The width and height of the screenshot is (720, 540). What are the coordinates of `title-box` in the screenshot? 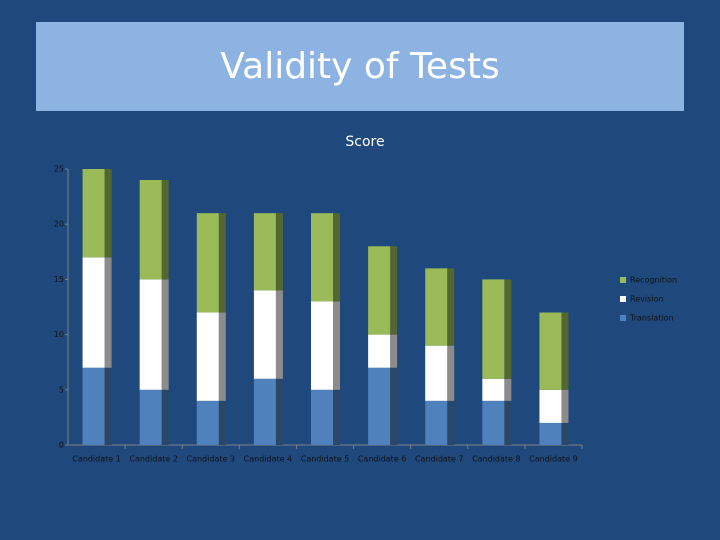 It's located at (360, 66).